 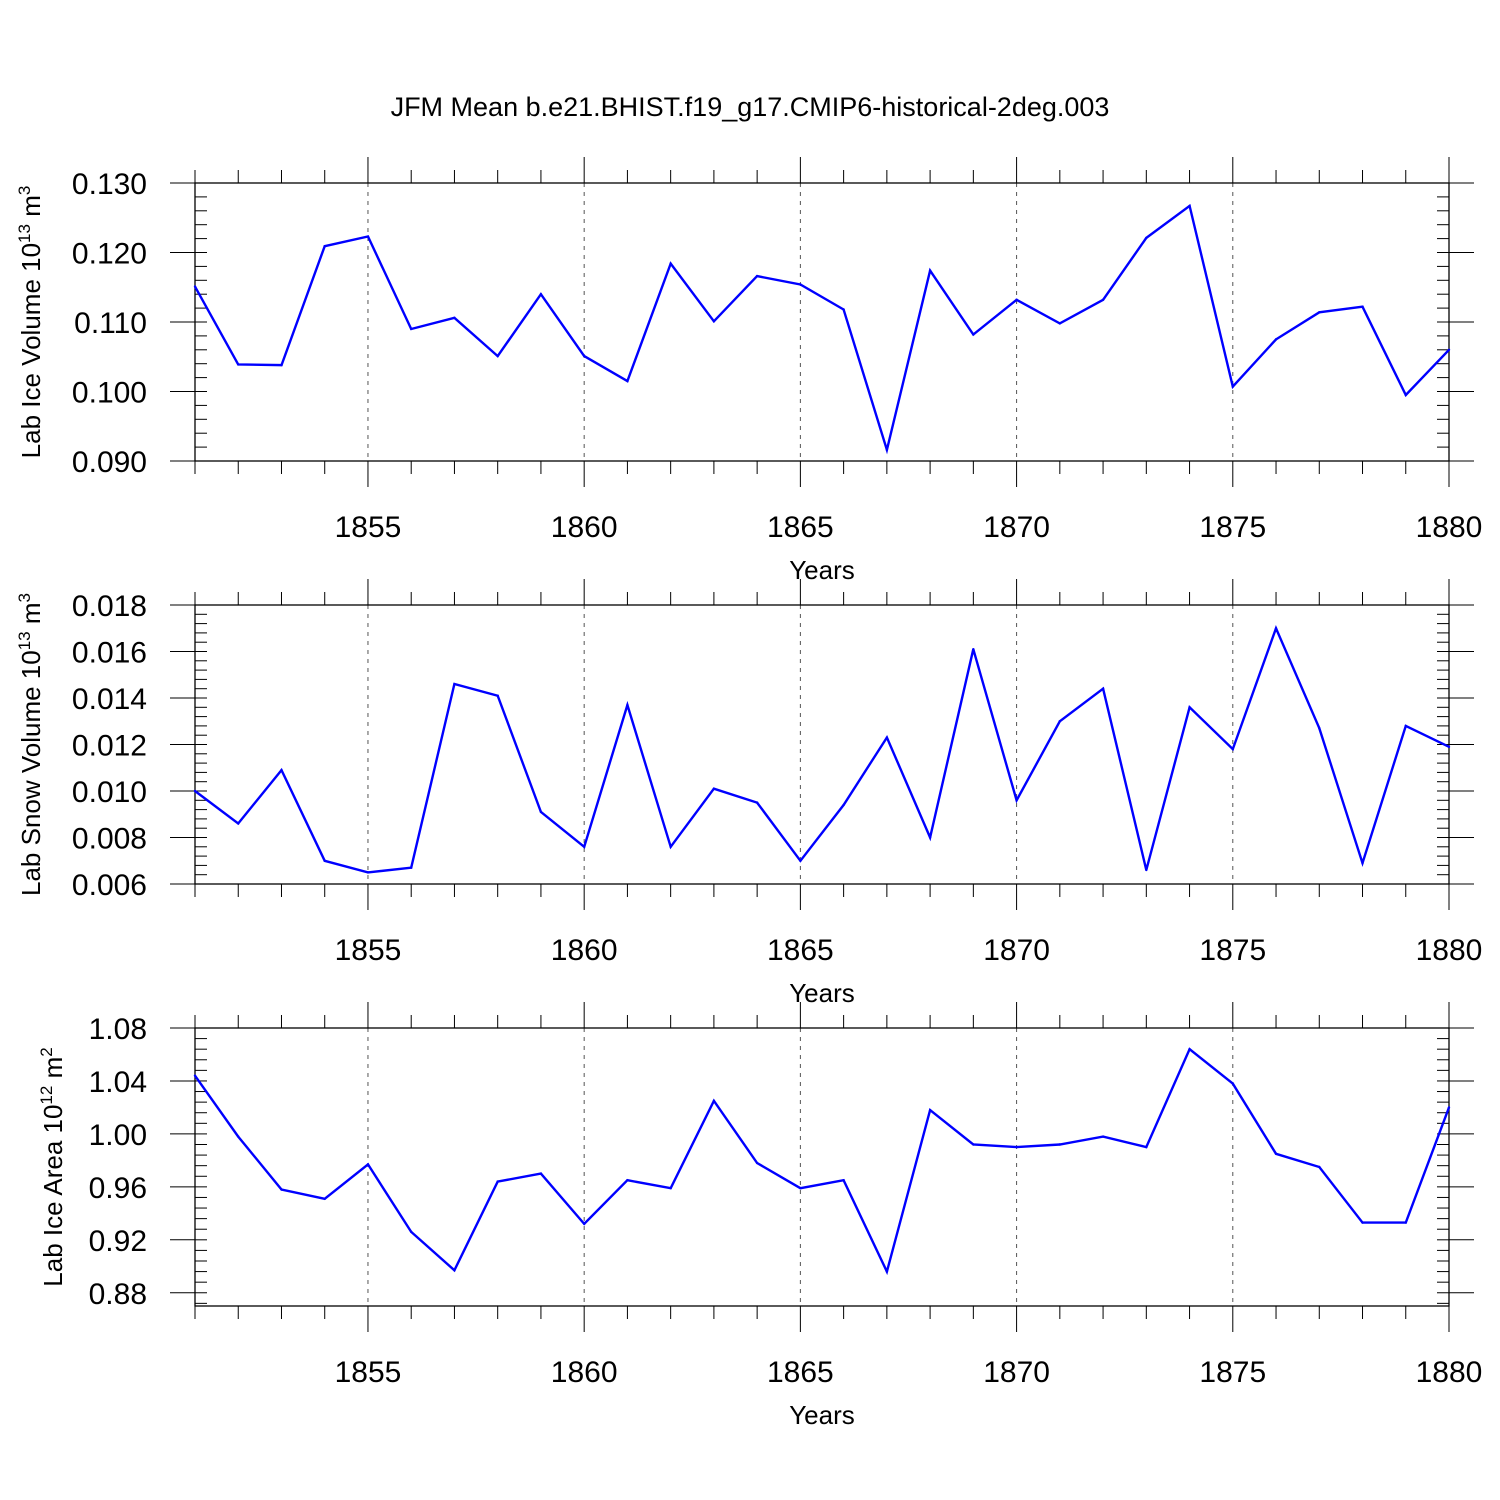 What do you see at coordinates (30, 744) in the screenshot?
I see `y-axis-label: Lab Snow Volume 1013 m3` at bounding box center [30, 744].